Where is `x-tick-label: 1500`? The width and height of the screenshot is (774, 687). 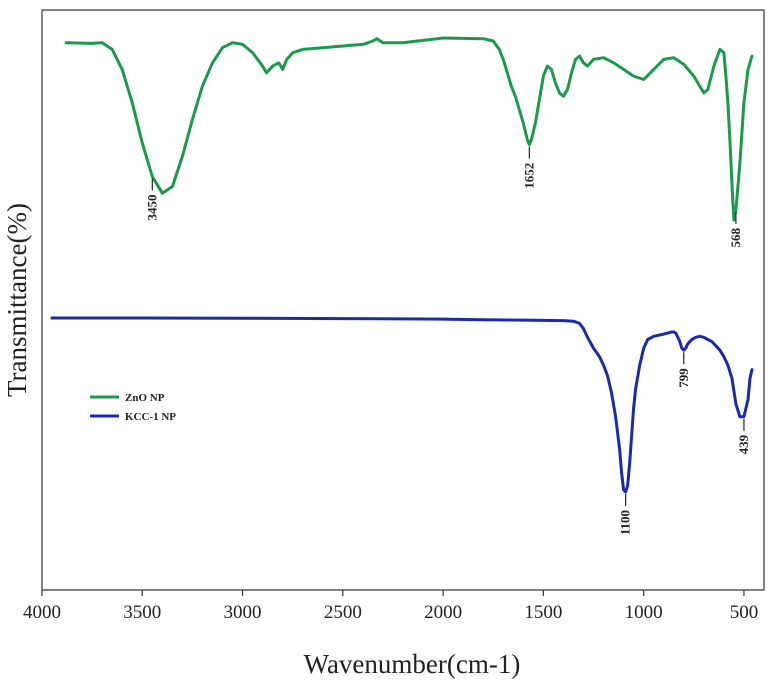 x-tick-label: 1500 is located at coordinates (543, 612).